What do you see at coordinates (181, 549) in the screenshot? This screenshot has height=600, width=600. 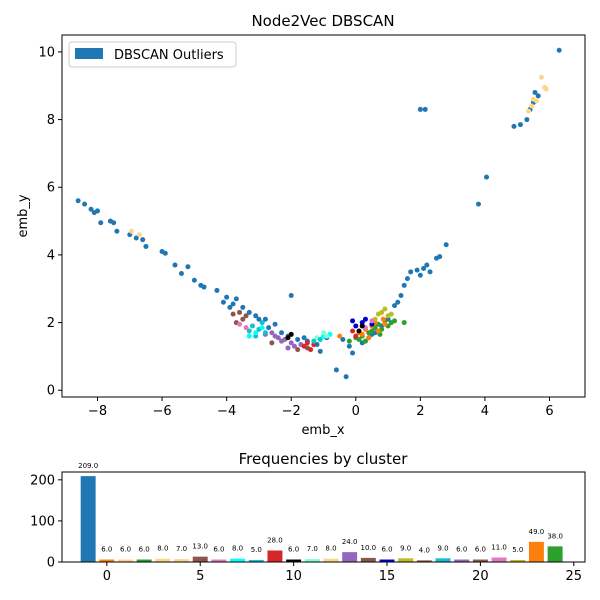 I see `bar-value-label-4: 7.0` at bounding box center [181, 549].